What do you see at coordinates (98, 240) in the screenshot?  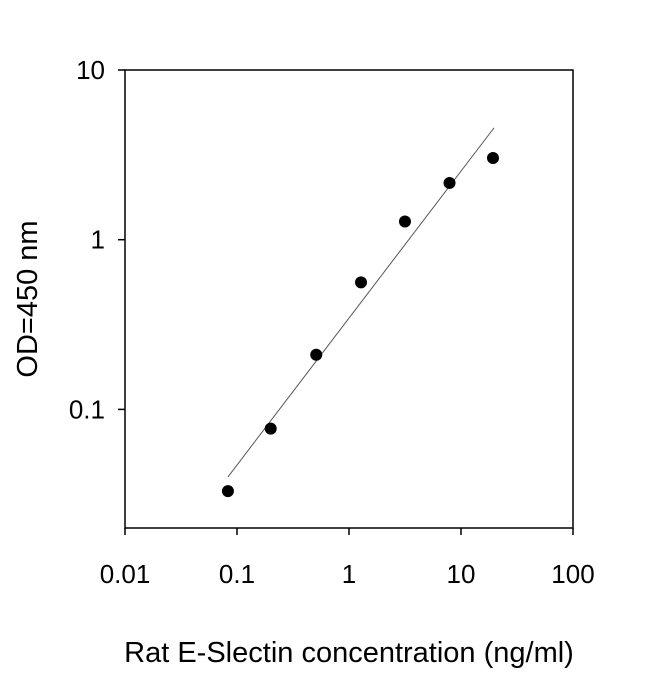 I see `y-tick-label: 1` at bounding box center [98, 240].